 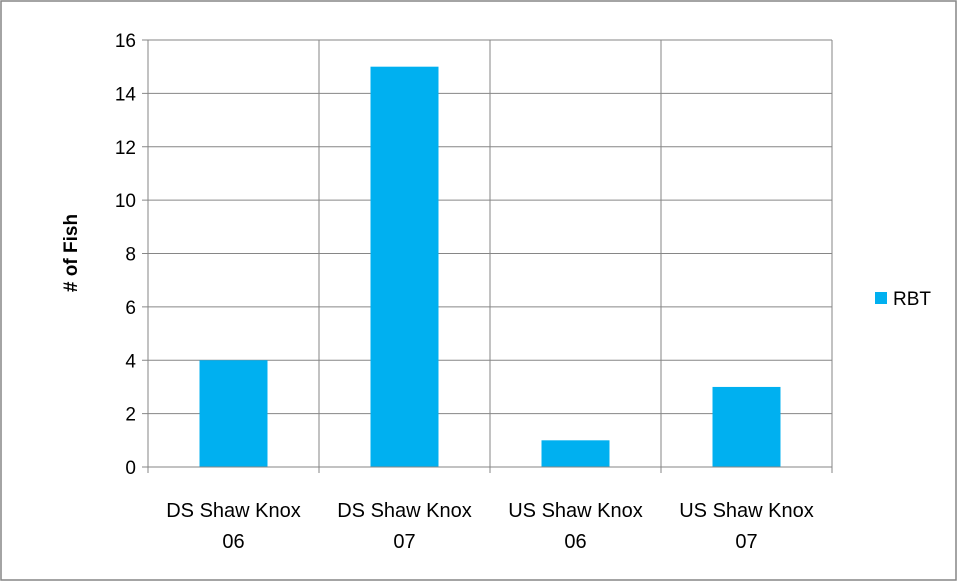 I want to click on y-tick-label: 0, so click(x=130, y=468).